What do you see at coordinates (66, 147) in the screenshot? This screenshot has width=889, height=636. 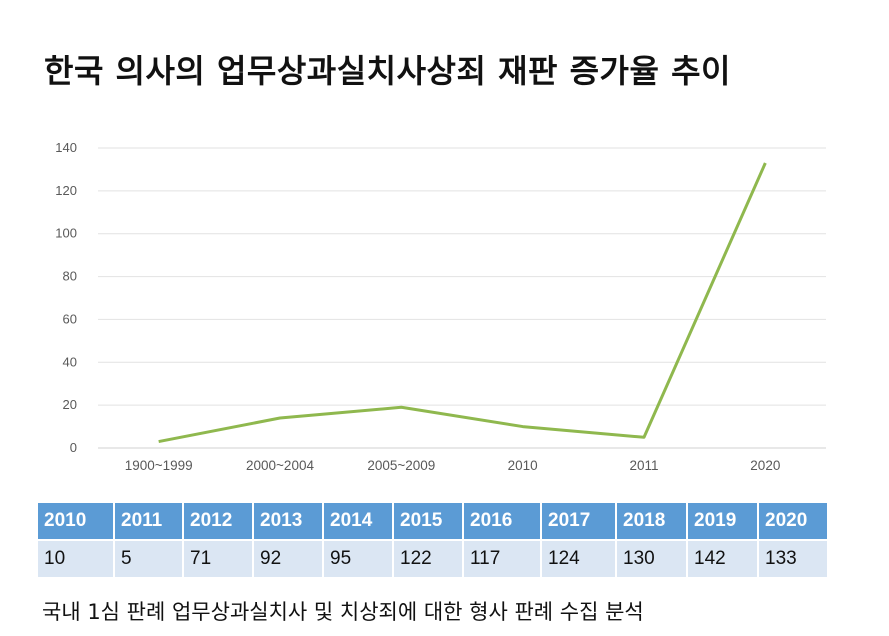 I see `y-tick-label: 140` at bounding box center [66, 147].